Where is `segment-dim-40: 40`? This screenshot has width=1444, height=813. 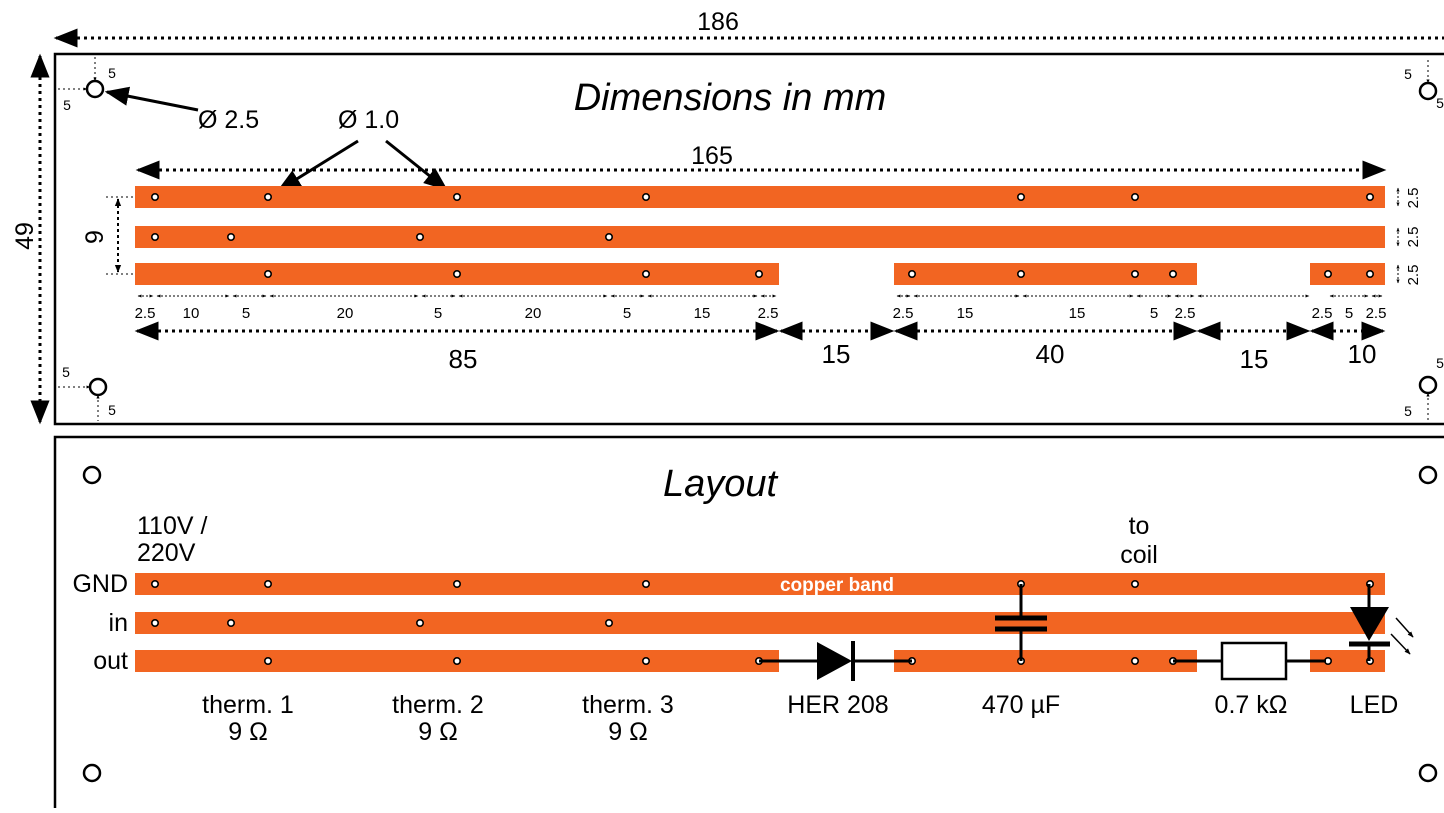 segment-dim-40: 40 is located at coordinates (1050, 354).